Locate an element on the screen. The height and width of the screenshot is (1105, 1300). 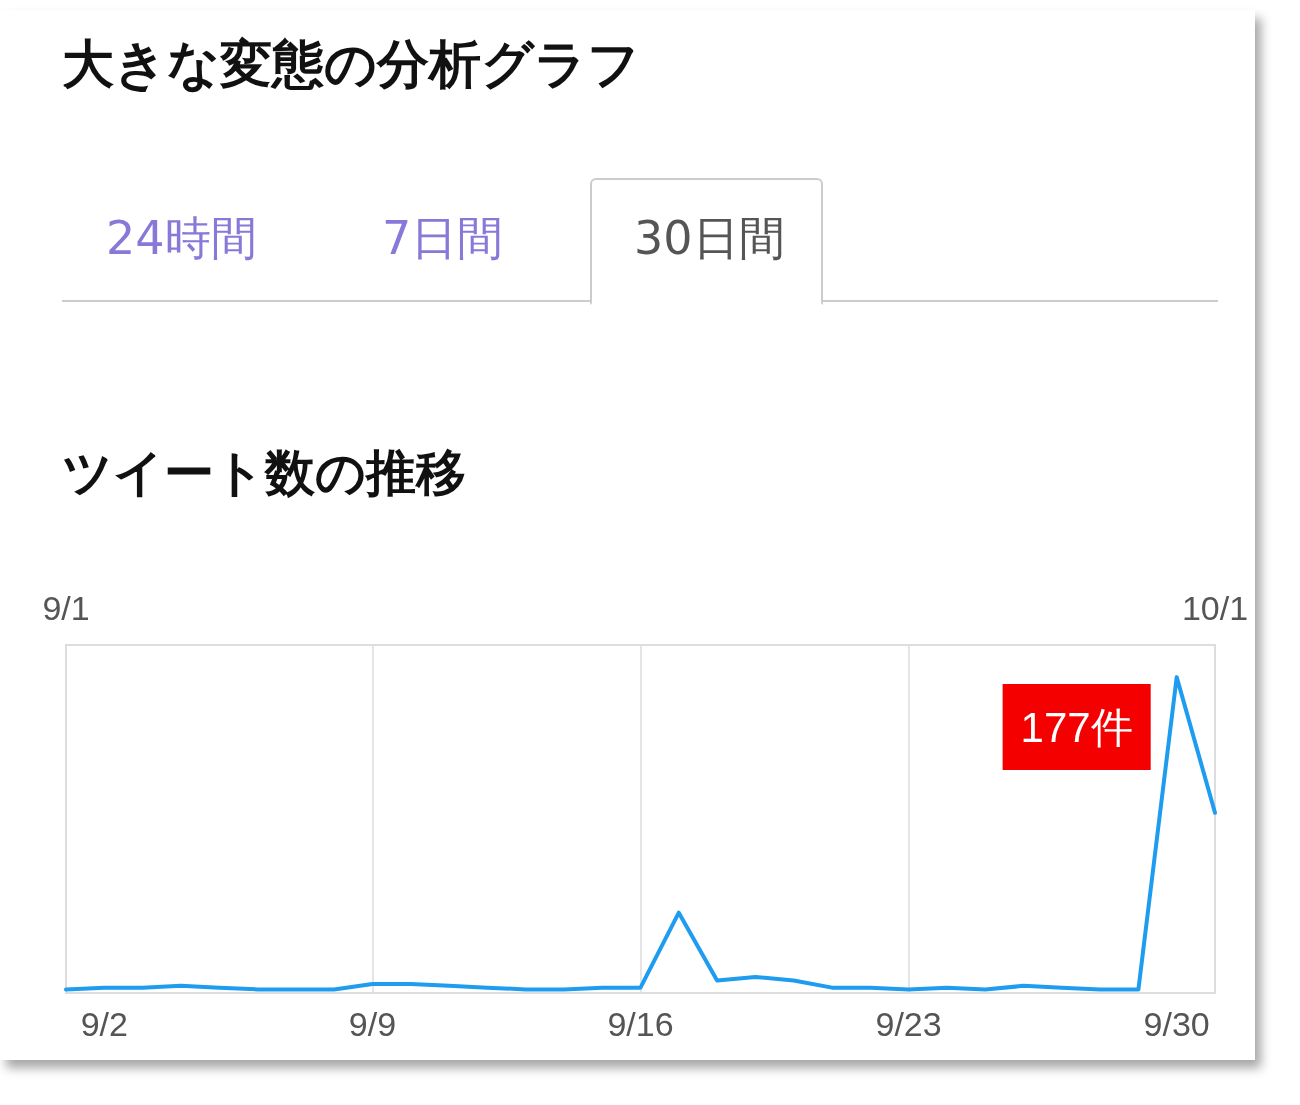
x-tick-label: 9/9 is located at coordinates (372, 1024).